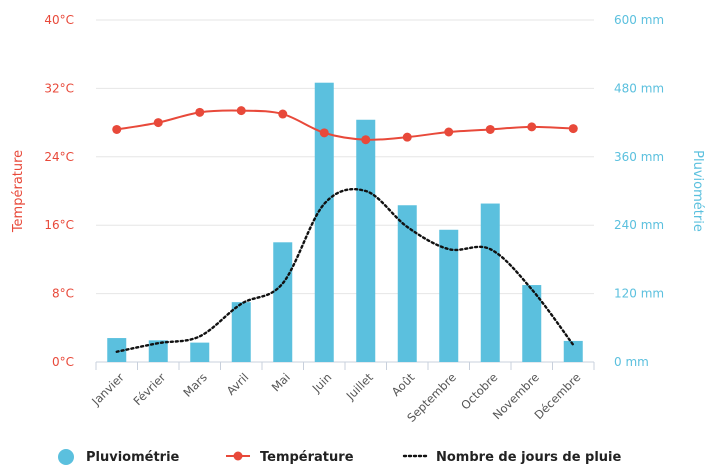 The height and width of the screenshot is (470, 712). I want to click on y-right-tick-label: 600 mm, so click(639, 20).